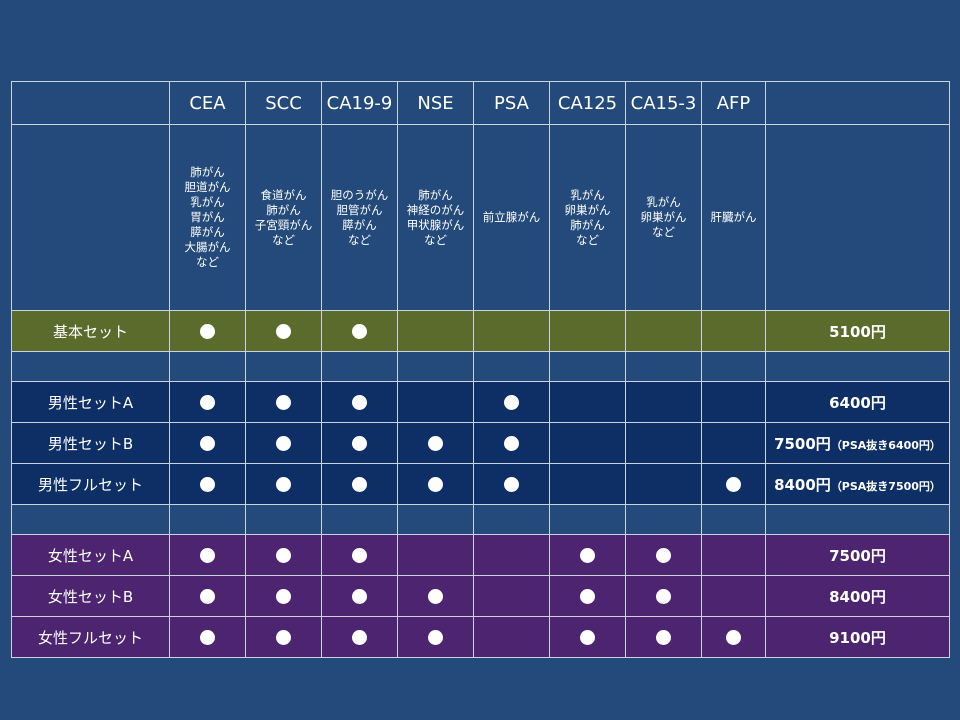 This screenshot has height=720, width=960. What do you see at coordinates (480, 103) in the screenshot?
I see `header-row: CEA SCC CA19-9 NSE PSA CA125 CA15-3 AFP` at bounding box center [480, 103].